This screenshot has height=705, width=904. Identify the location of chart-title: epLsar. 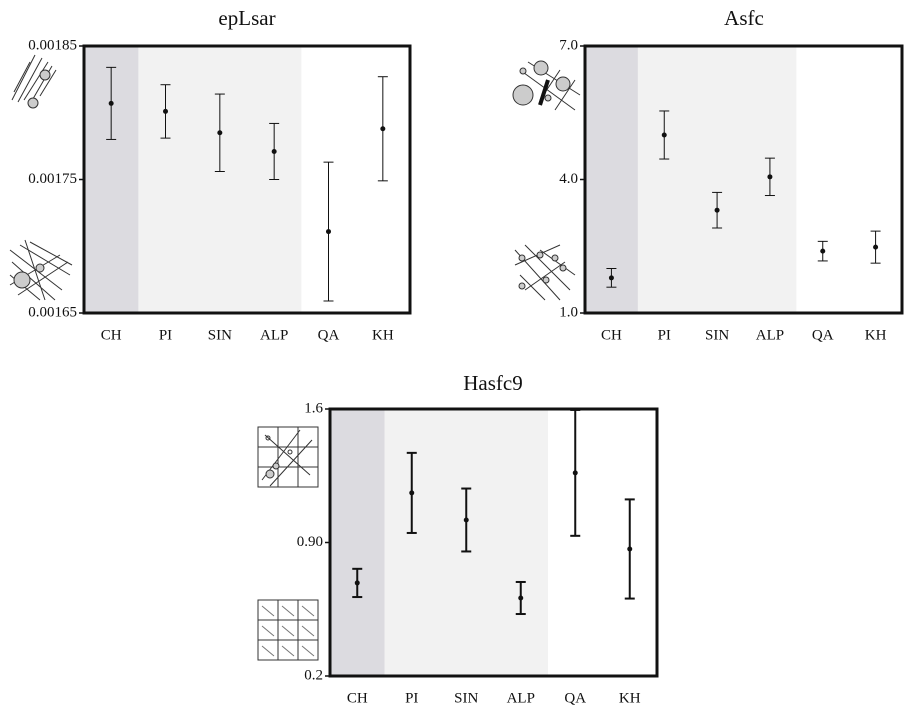
(246, 18).